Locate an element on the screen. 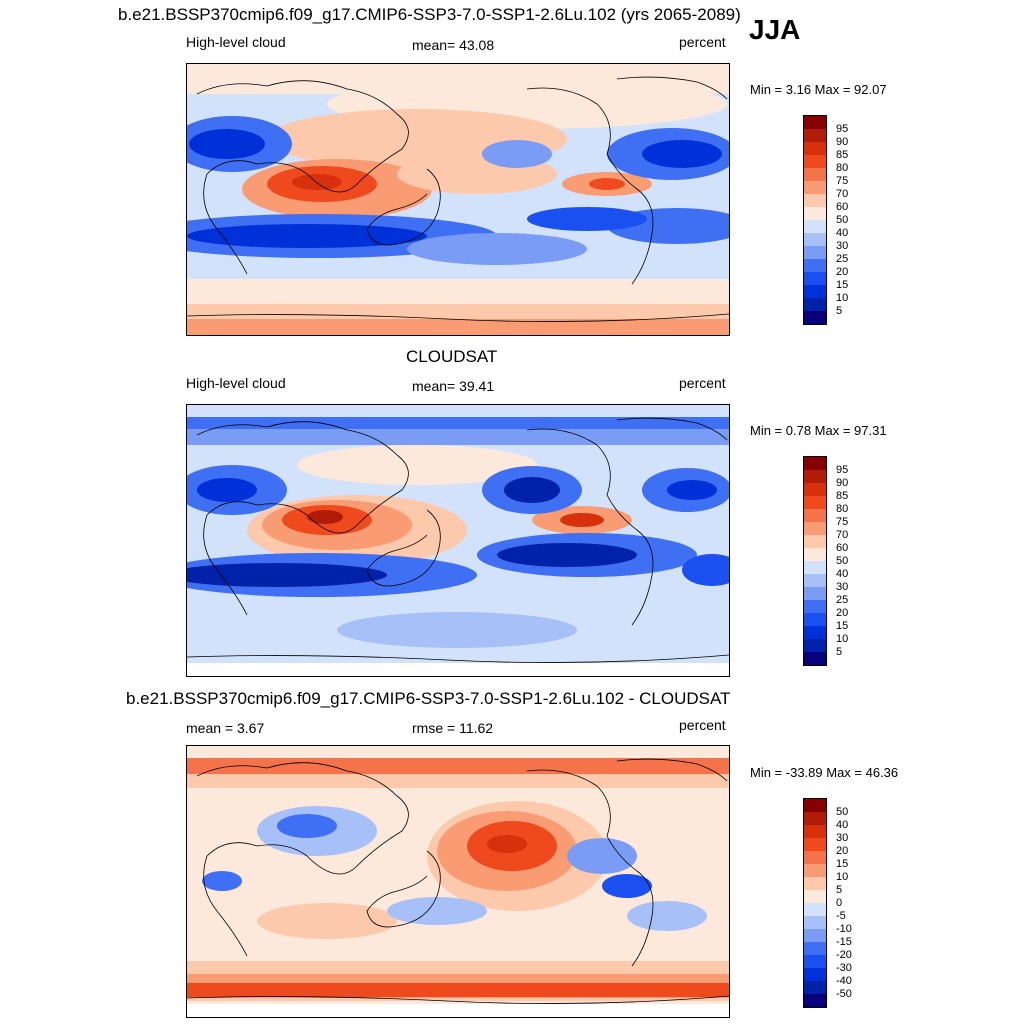 Image resolution: width=1024 pixels, height=1024 pixels. panel-1-colorbar-label: 30 is located at coordinates (842, 246).